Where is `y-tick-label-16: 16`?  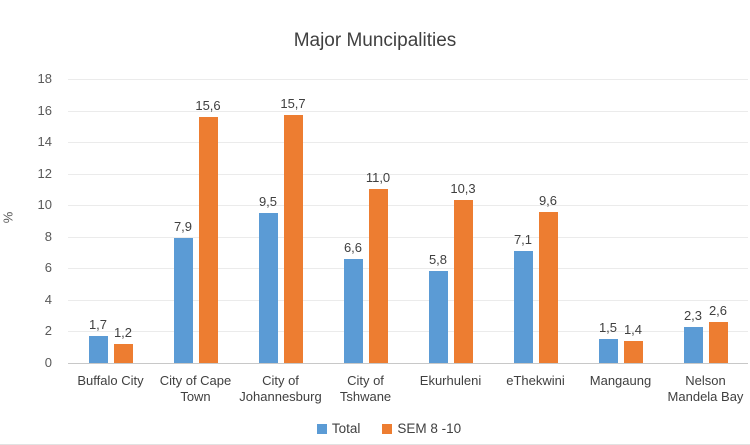
y-tick-label-16: 16 is located at coordinates (44, 110).